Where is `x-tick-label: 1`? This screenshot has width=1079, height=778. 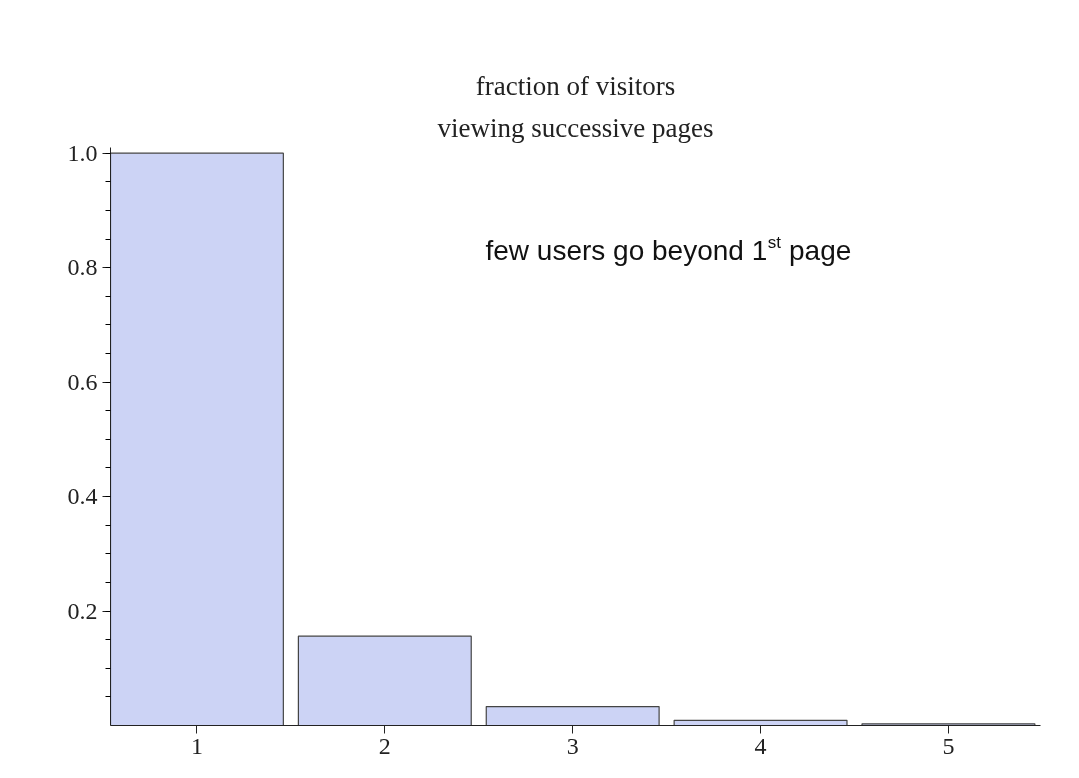 x-tick-label: 1 is located at coordinates (196, 745).